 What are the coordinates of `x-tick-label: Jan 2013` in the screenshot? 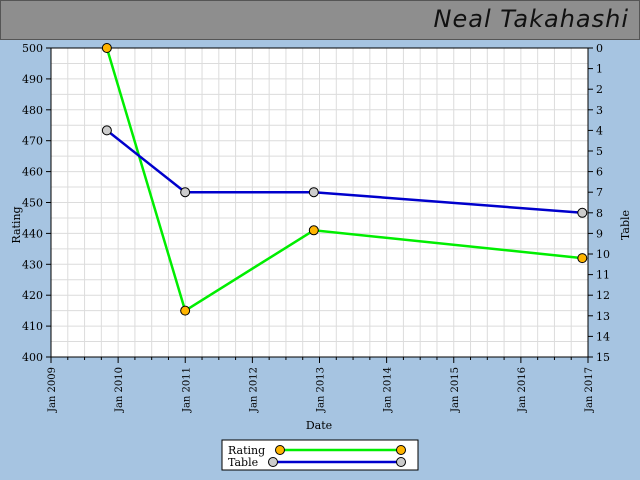 It's located at (321, 390).